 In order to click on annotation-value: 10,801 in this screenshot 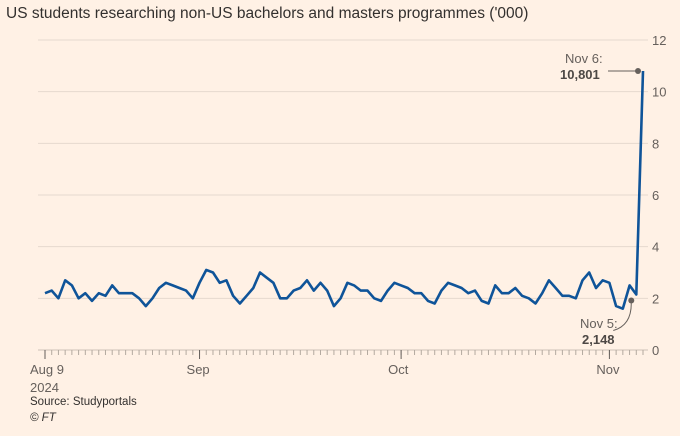, I will do `click(580, 74)`.